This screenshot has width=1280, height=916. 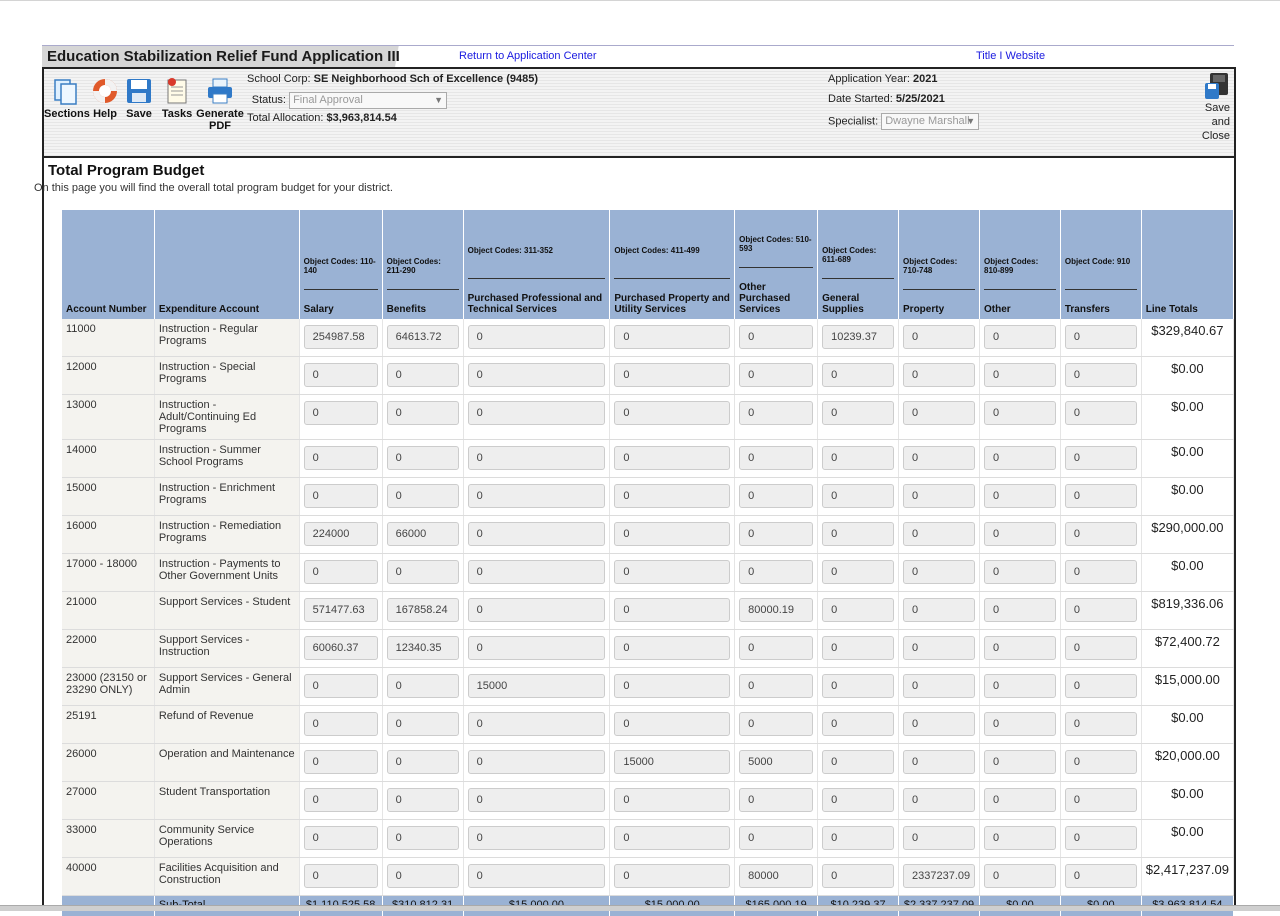 I want to click on amount-input: 224000, so click(x=341, y=534).